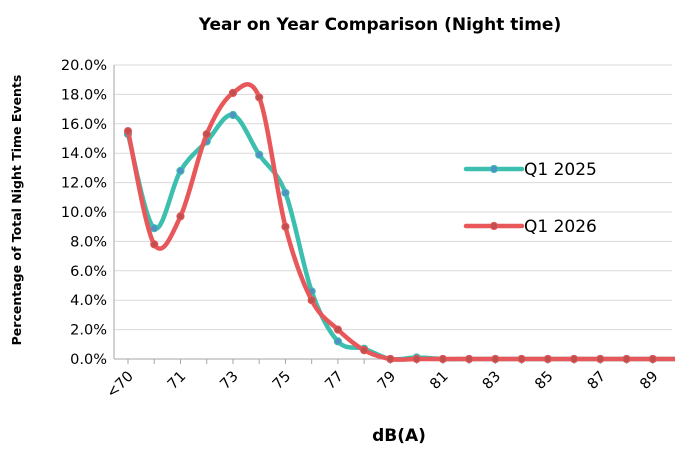 This screenshot has width=675, height=450. What do you see at coordinates (229, 381) in the screenshot?
I see `x-tick-label: 73` at bounding box center [229, 381].